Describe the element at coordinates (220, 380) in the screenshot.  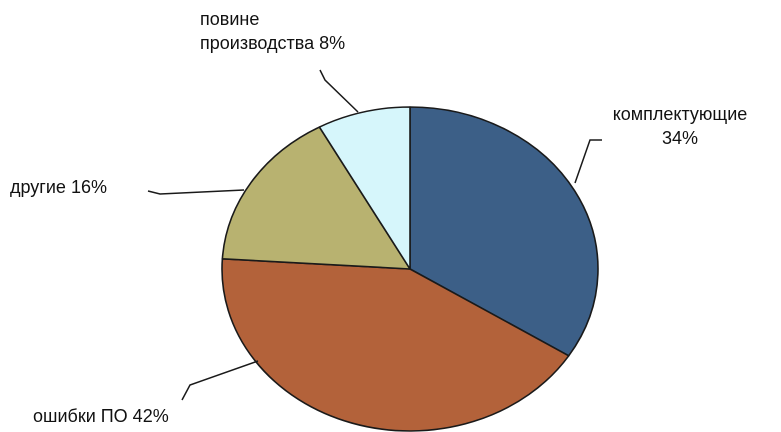
I see `leader-line-oshibki-po` at that location.